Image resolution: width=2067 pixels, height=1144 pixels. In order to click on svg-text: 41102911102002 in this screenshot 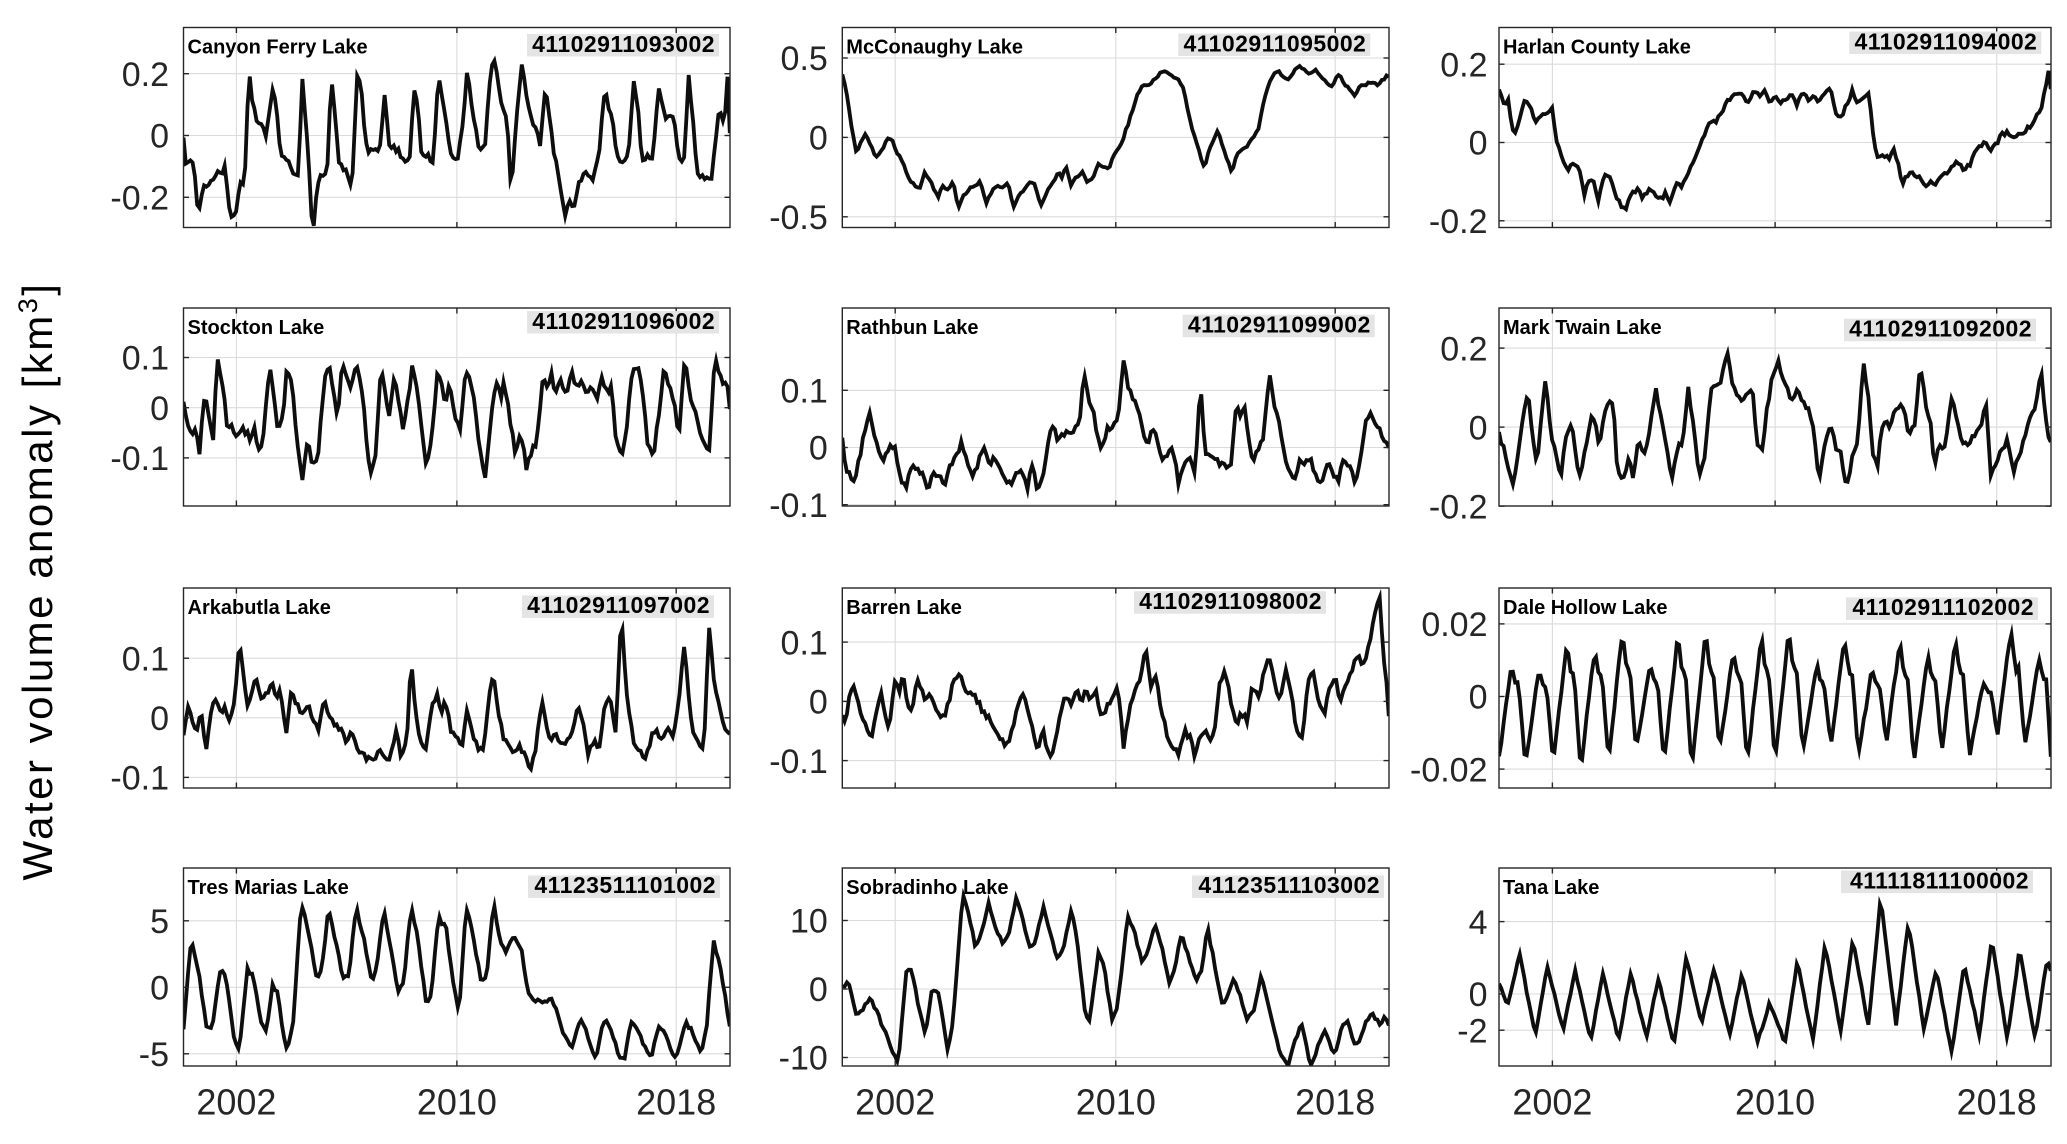, I will do `click(1943, 607)`.